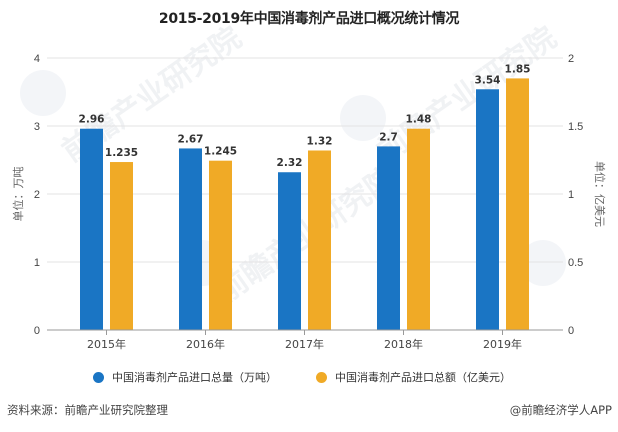  Describe the element at coordinates (98, 377) in the screenshot. I see `legend-dot-blue-icon` at that location.